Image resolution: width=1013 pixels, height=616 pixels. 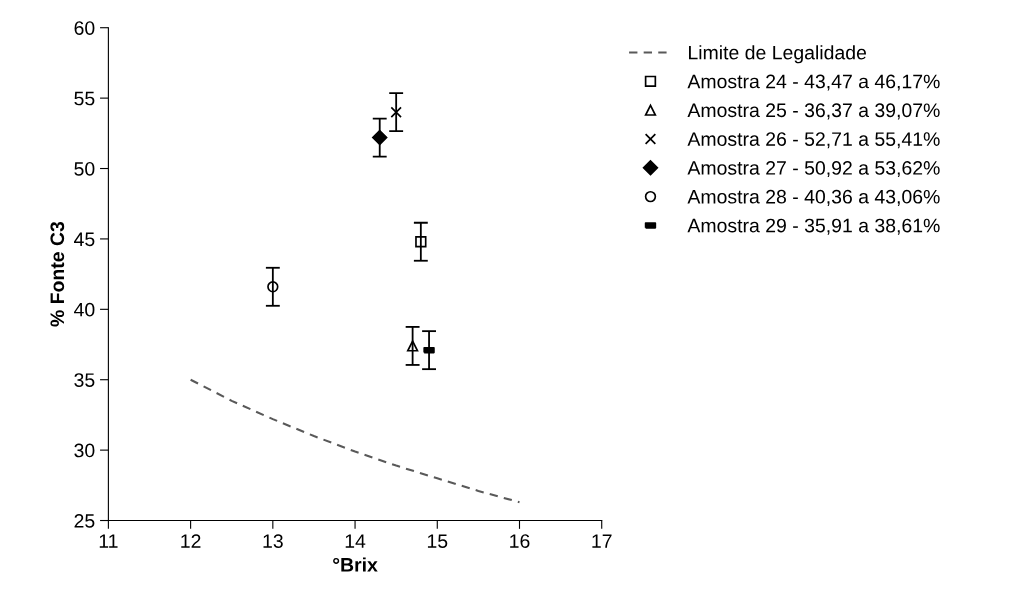 What do you see at coordinates (813, 140) in the screenshot?
I see `legend-label: Amostra 26 - 52,71 a 55,41%` at bounding box center [813, 140].